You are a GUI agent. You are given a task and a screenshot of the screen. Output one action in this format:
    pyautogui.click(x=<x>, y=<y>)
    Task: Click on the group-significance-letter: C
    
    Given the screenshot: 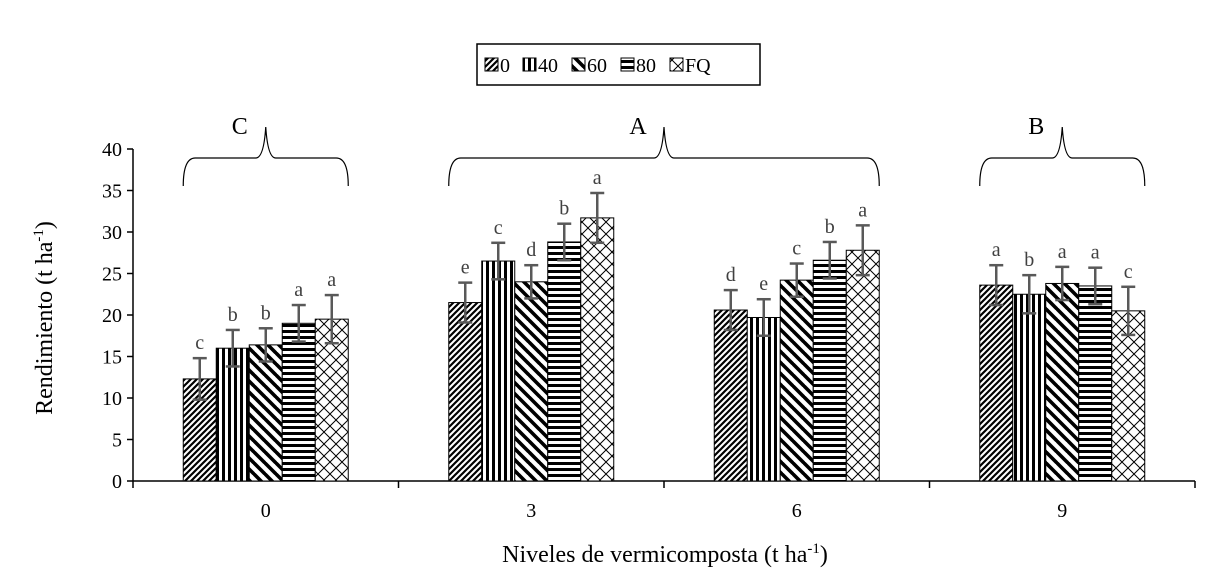 What is the action you would take?
    pyautogui.click(x=240, y=127)
    